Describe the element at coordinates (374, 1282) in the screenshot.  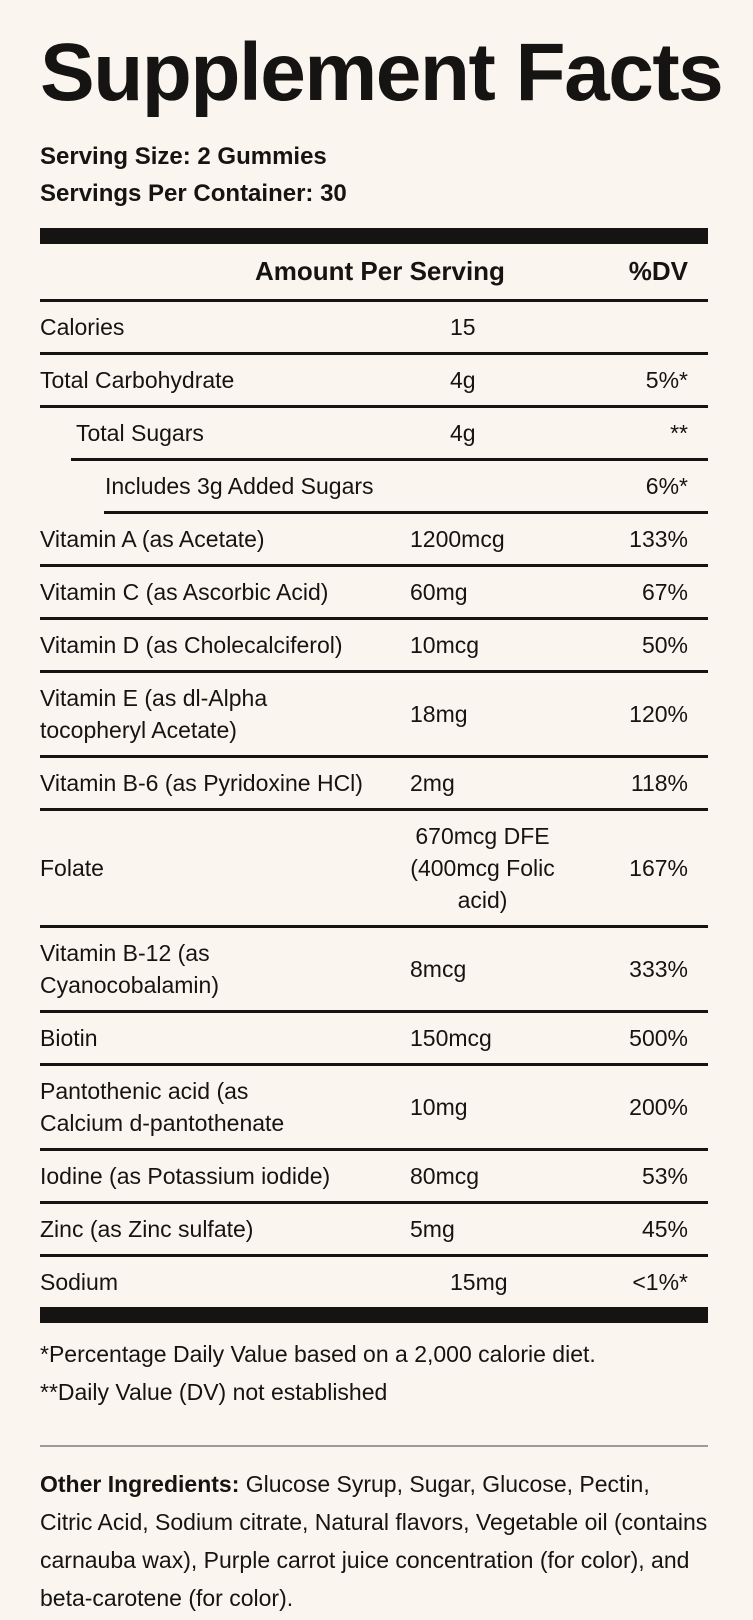
I see `table-row: Sodium 15mg <1%*` at that location.